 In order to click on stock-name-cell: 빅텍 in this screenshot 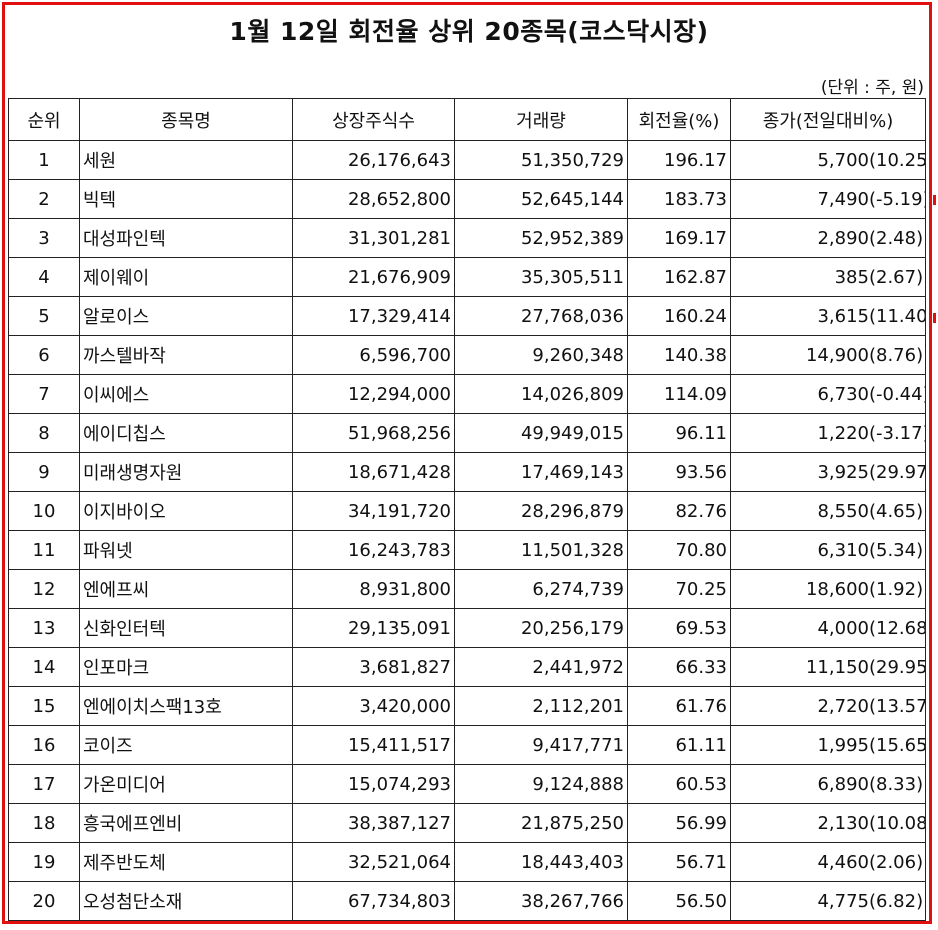, I will do `click(186, 199)`.